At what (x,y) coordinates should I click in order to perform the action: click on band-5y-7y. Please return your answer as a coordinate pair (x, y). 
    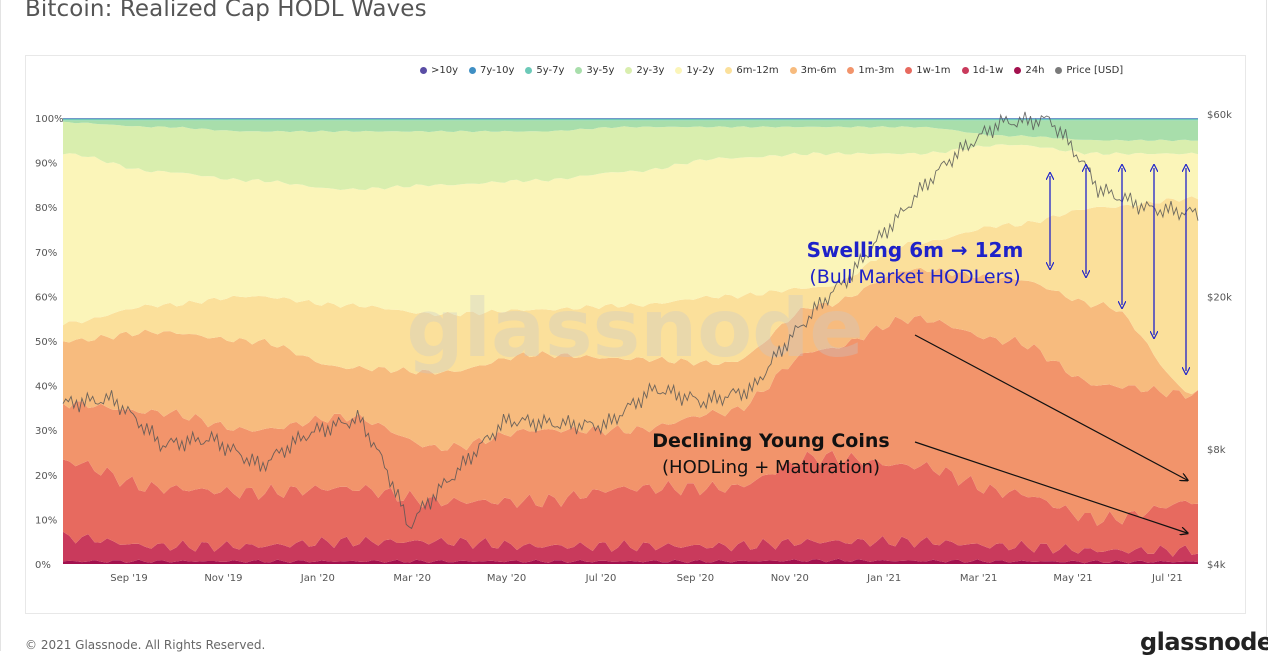
    Looking at the image, I should click on (630, 119).